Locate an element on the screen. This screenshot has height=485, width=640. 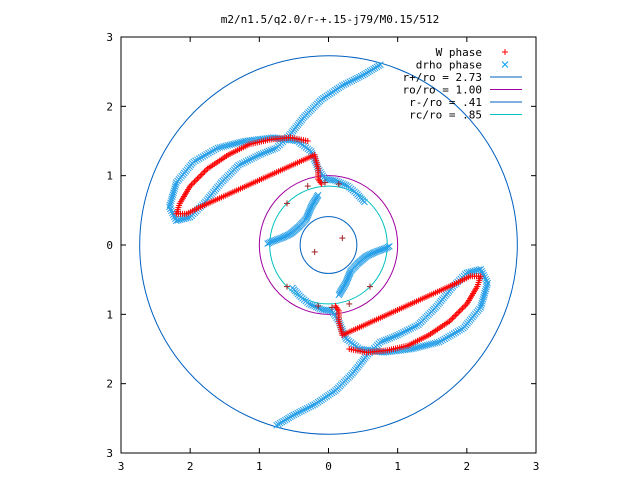
drho-arm-upper is located at coordinates (275, 143).